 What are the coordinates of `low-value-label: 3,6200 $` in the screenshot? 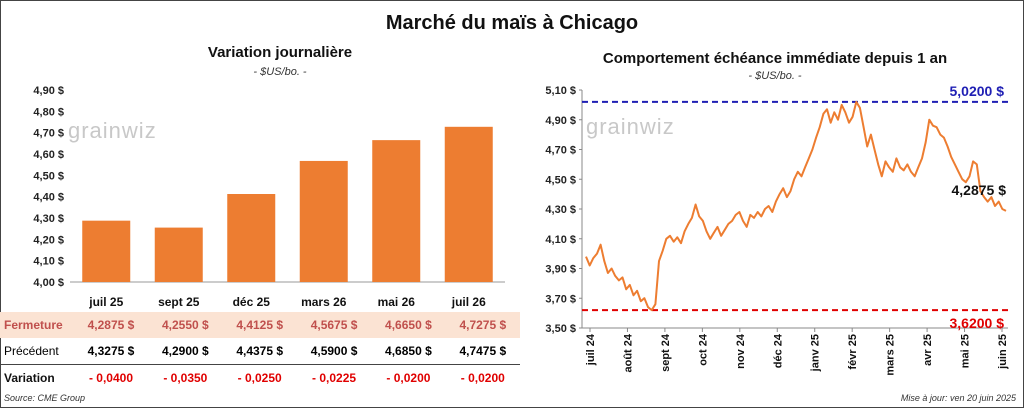 It's located at (977, 323).